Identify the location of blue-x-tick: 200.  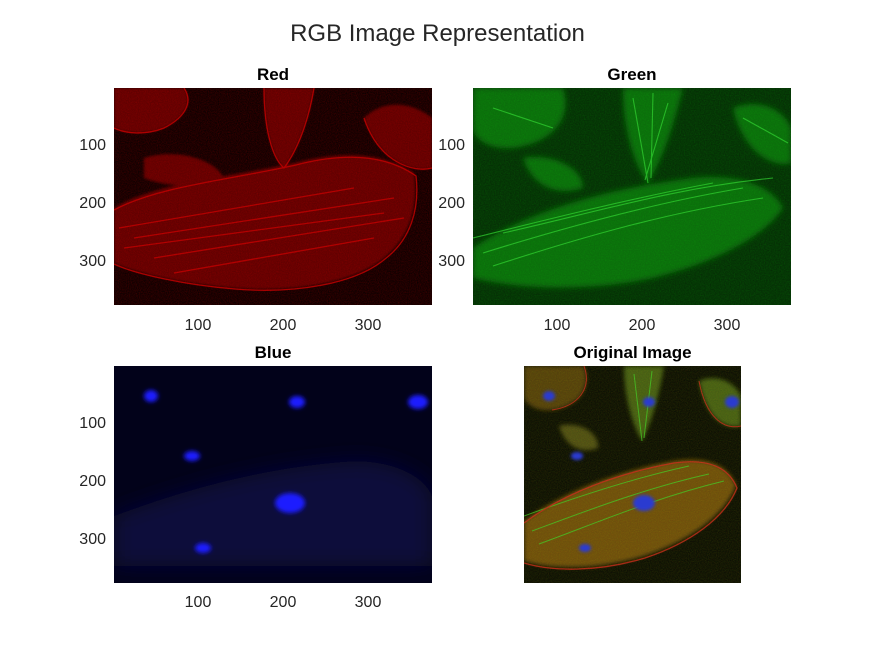
(283, 602).